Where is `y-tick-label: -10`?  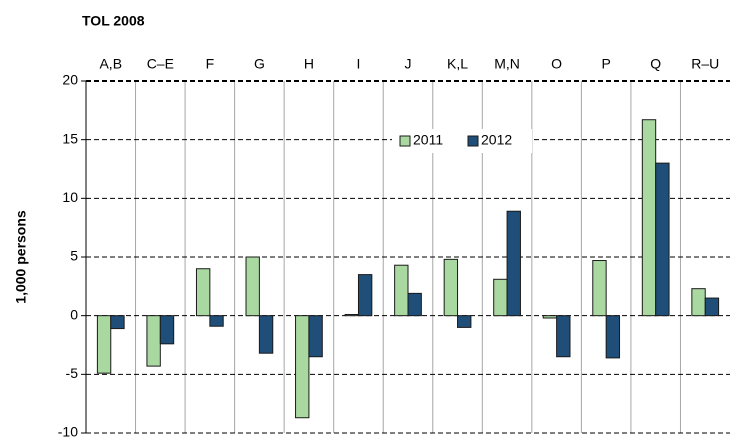 y-tick-label: -10 is located at coordinates (68, 430).